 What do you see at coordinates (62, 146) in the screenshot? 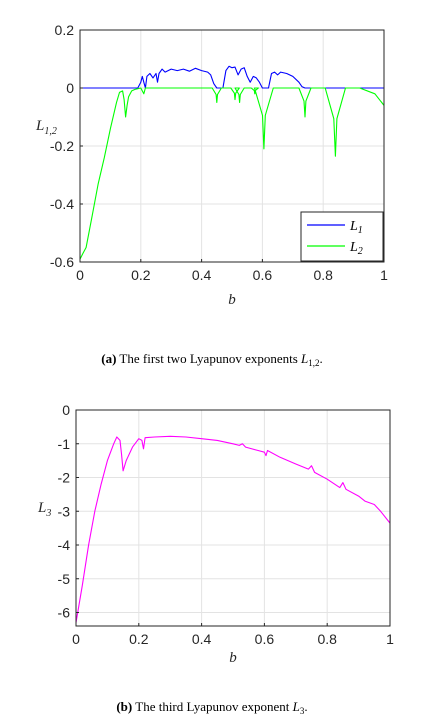
I see `y-tick-label: -0.2` at bounding box center [62, 146].